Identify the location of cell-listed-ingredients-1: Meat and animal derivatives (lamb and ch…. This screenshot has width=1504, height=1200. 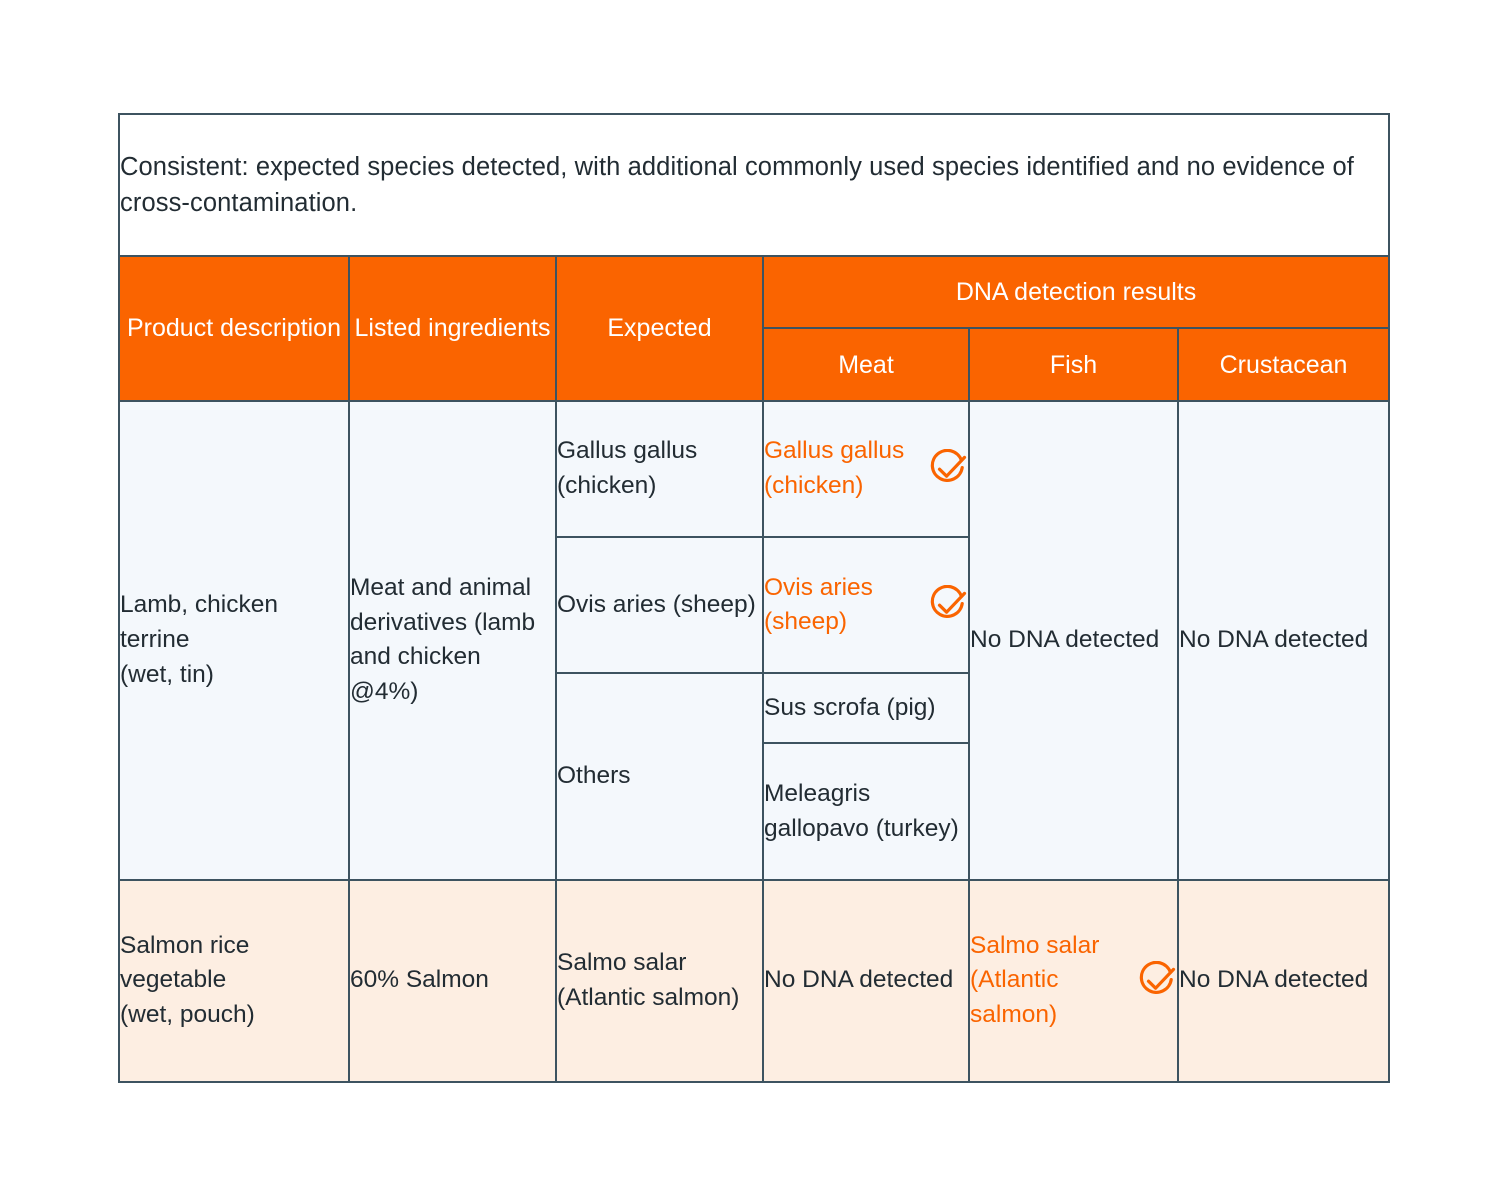
(452, 640).